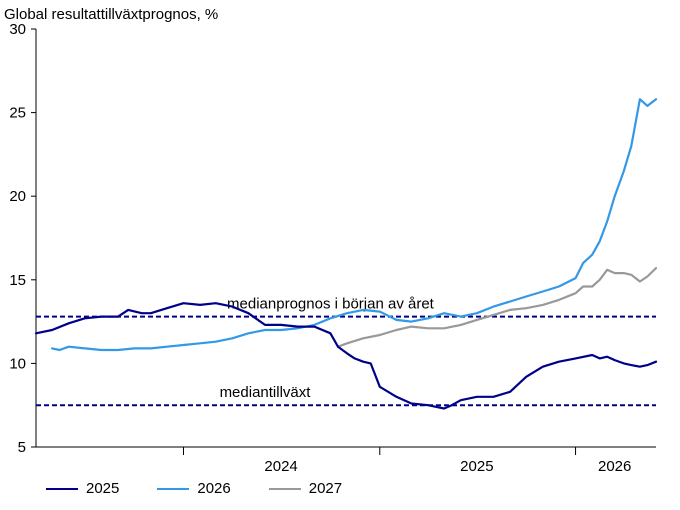 The width and height of the screenshot is (680, 510). I want to click on legend-swatch-2026, so click(173, 488).